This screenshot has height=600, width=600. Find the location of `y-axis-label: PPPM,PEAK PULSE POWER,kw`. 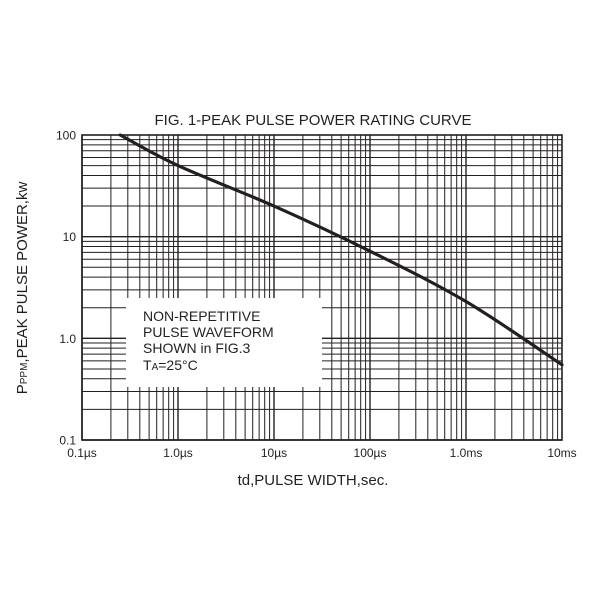

y-axis-label: PPPM,PEAK PULSE POWER,kw is located at coordinates (22, 288).